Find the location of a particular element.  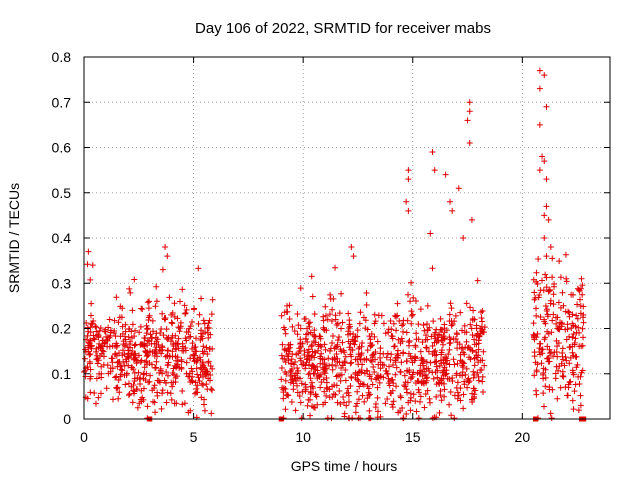

x-axis-label: GPS time / hours is located at coordinates (344, 466).